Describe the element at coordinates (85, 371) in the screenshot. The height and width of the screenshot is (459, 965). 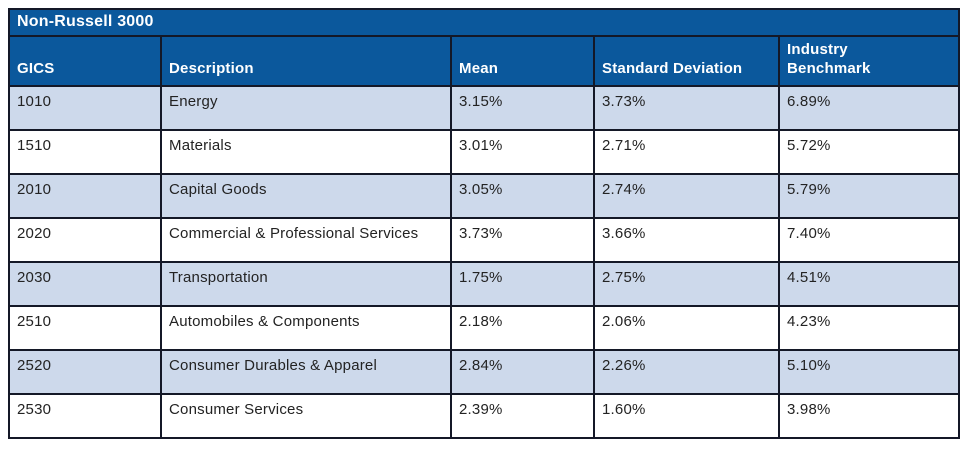
I see `cell-gics: 2520` at that location.